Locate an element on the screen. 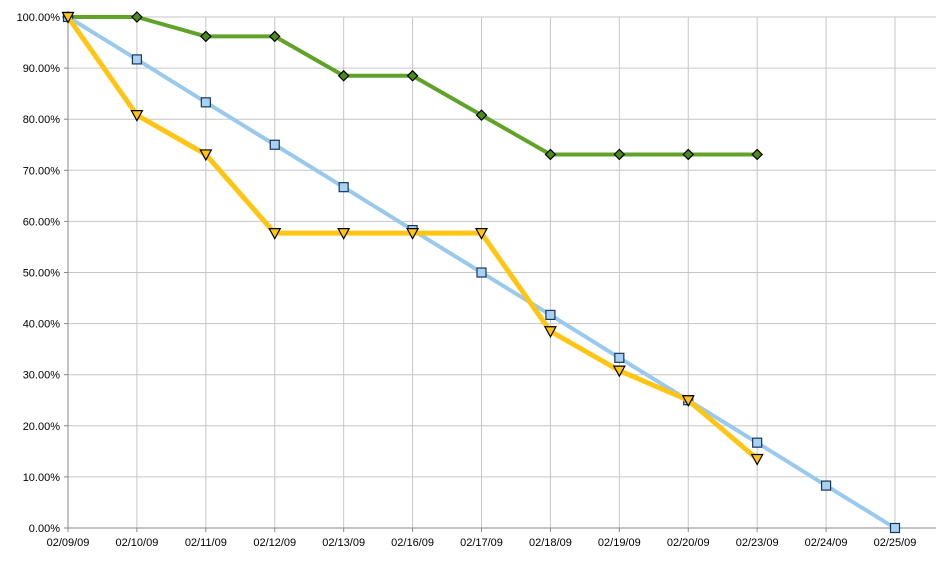 The height and width of the screenshot is (566, 937). y-tick-label: 80.00% is located at coordinates (42, 120).